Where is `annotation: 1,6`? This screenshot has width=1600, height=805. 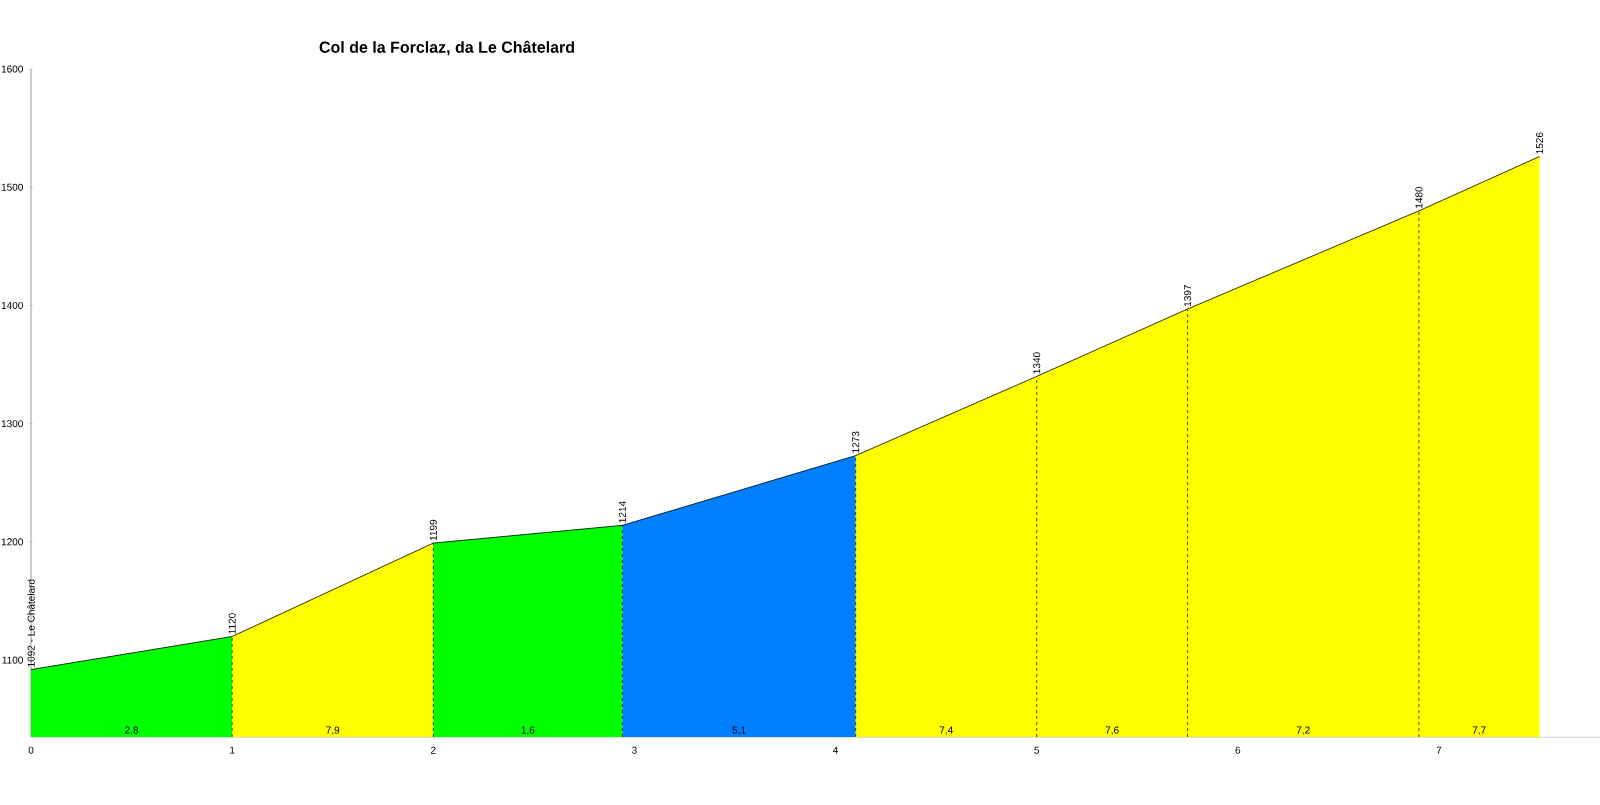 annotation: 1,6 is located at coordinates (528, 730).